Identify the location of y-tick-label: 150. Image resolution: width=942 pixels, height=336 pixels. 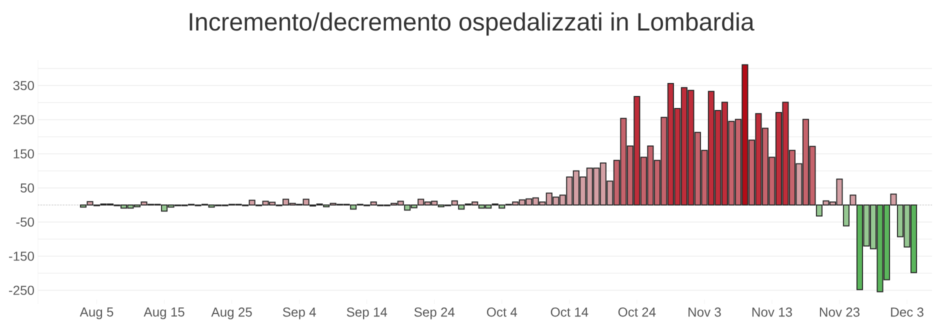
(24, 153).